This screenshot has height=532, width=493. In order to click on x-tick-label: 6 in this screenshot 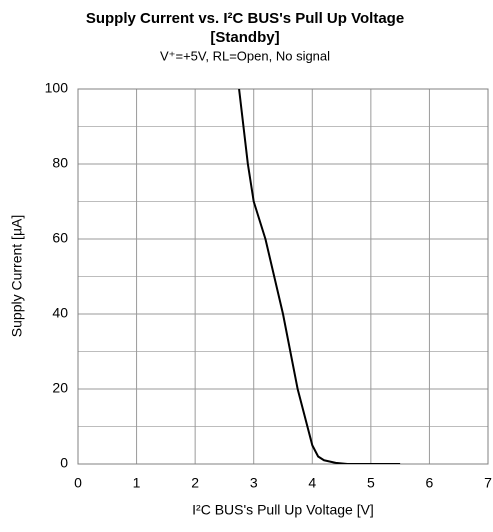, I will do `click(430, 483)`.